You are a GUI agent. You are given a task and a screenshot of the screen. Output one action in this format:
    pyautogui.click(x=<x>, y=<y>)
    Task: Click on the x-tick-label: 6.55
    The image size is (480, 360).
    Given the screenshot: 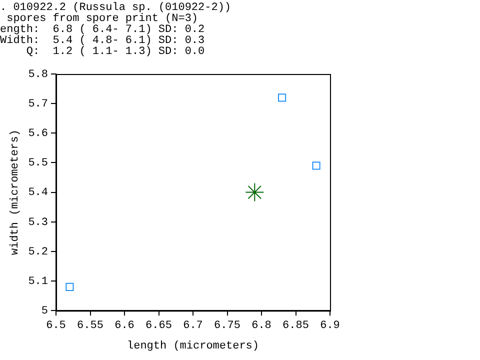 What is the action you would take?
    pyautogui.click(x=90, y=326)
    